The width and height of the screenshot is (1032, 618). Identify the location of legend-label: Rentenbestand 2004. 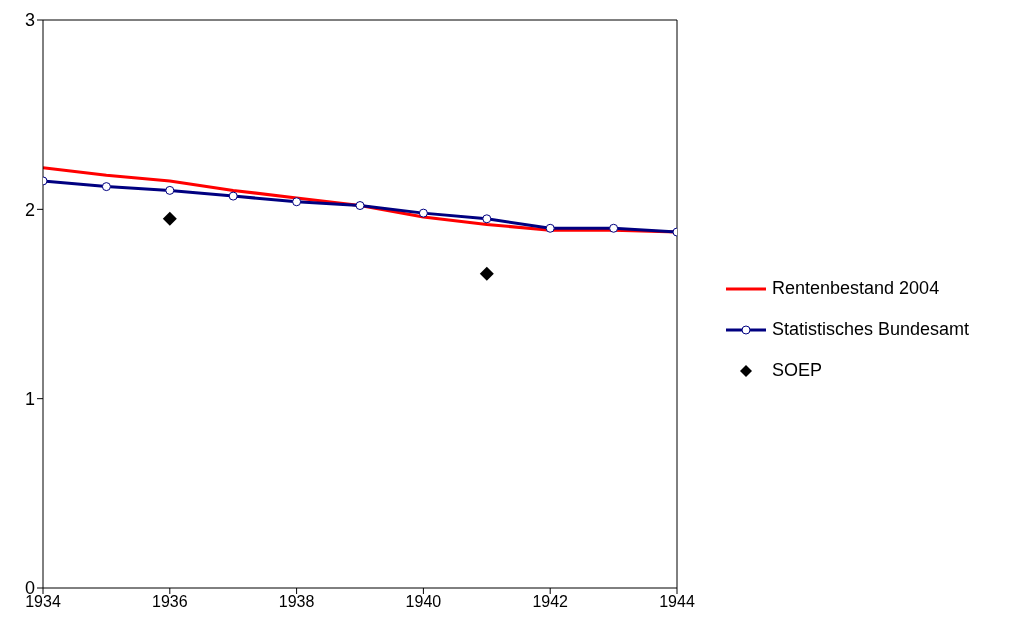
(856, 288).